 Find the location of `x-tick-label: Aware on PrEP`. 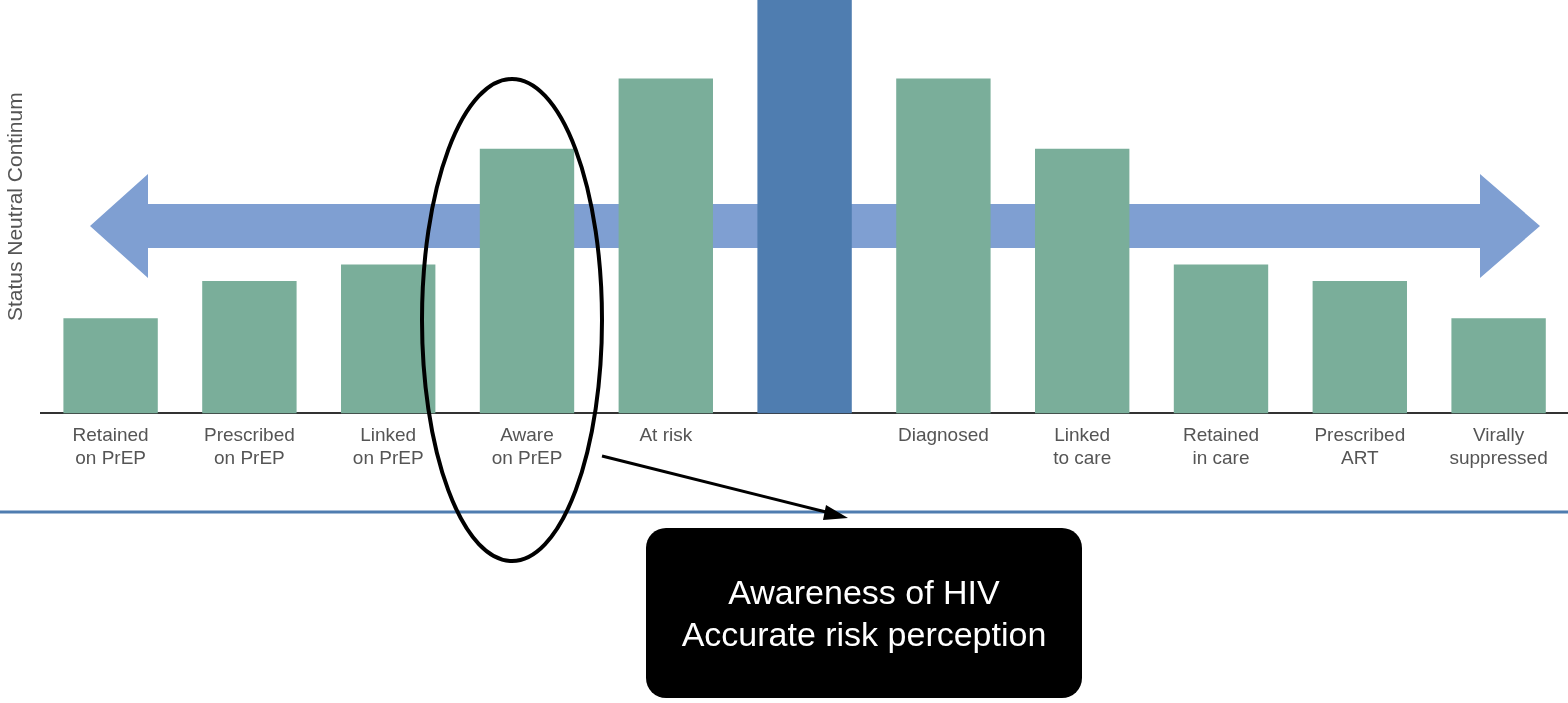

x-tick-label: Aware on PrEP is located at coordinates (527, 446).